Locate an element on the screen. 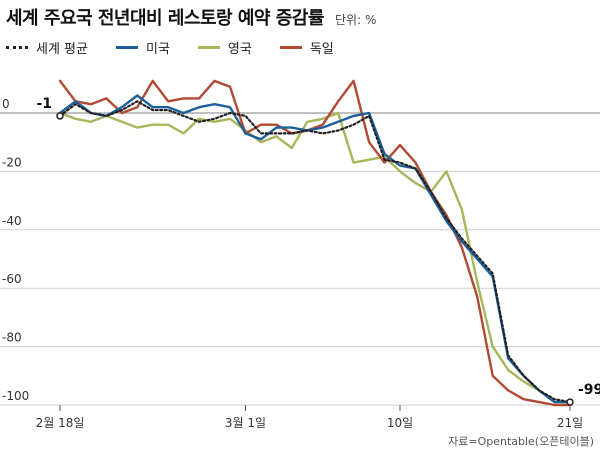  legend-item-germany: 독일 is located at coordinates (306, 47).